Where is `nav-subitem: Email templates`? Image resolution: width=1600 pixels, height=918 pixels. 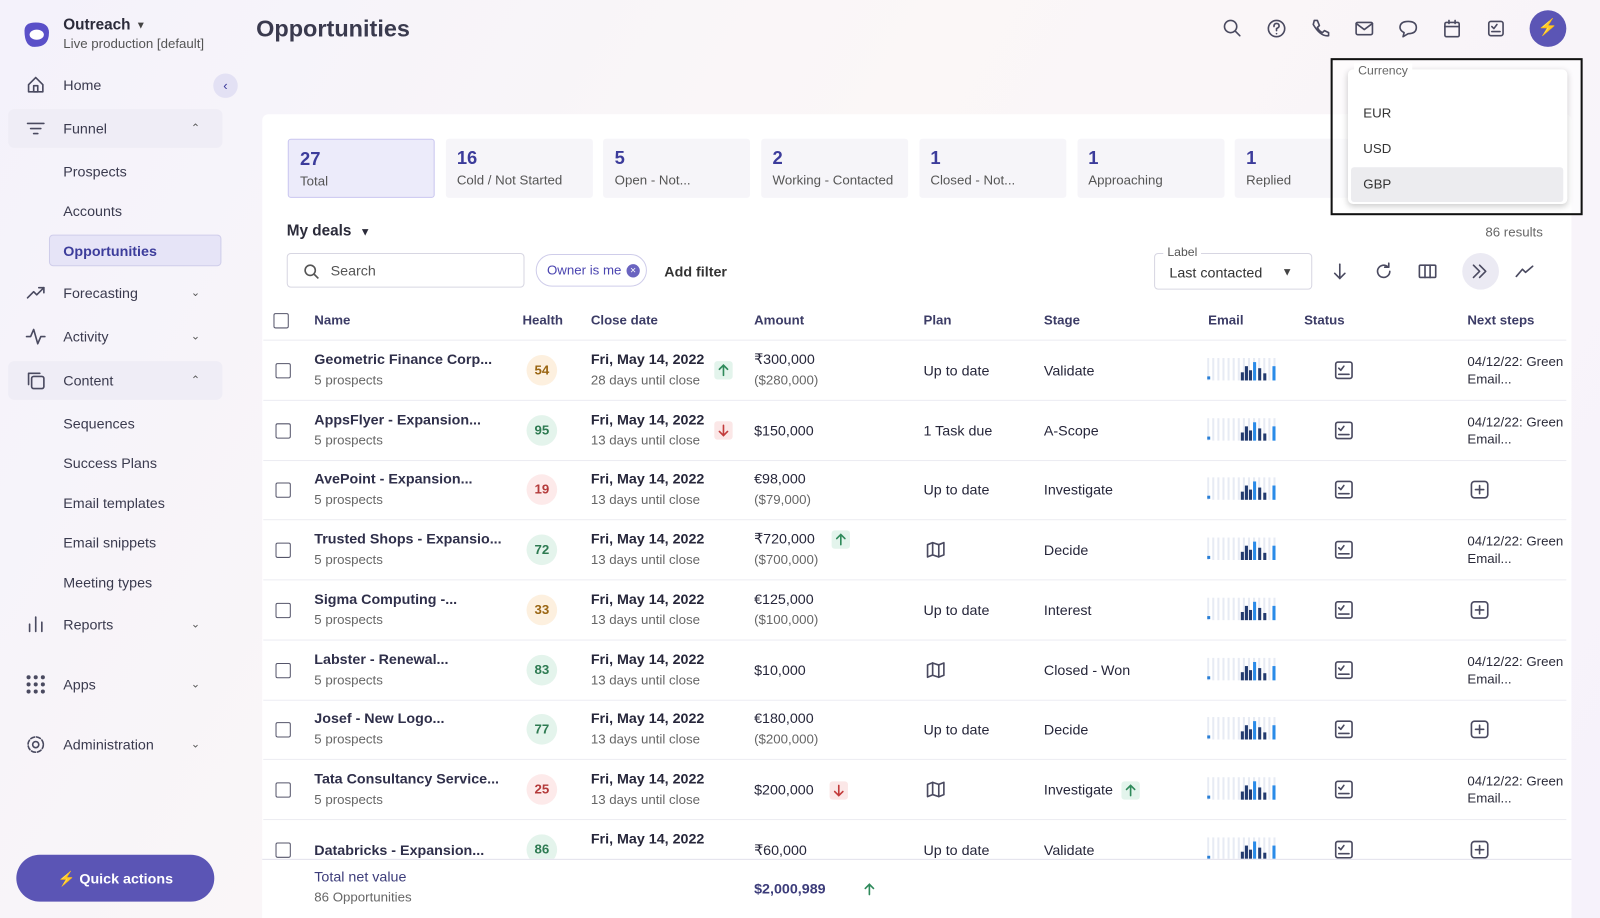 nav-subitem: Email templates is located at coordinates (114, 503).